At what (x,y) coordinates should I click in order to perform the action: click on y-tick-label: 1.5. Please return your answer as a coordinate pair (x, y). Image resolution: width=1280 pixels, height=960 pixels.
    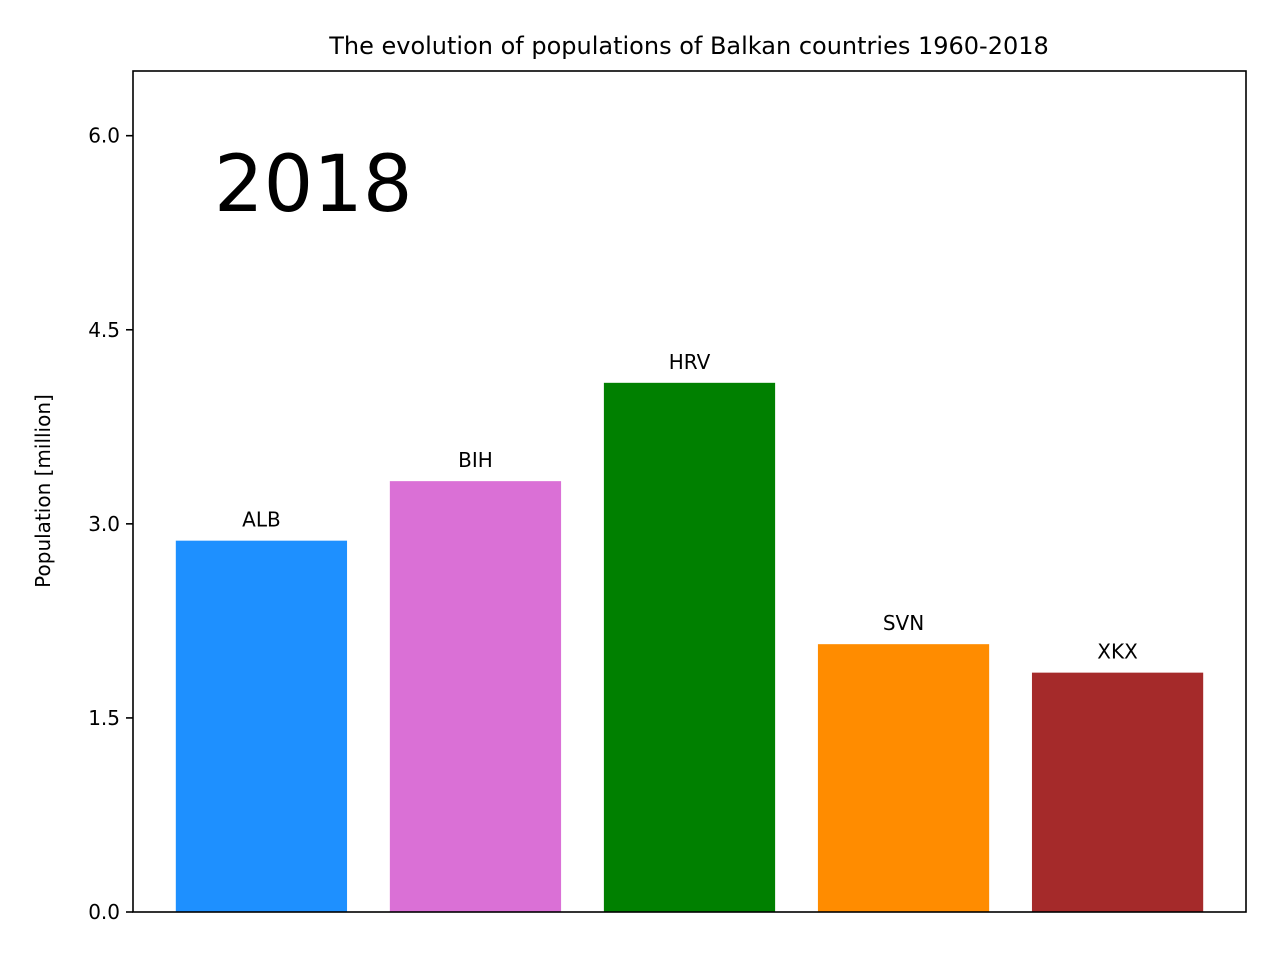
    Looking at the image, I should click on (104, 718).